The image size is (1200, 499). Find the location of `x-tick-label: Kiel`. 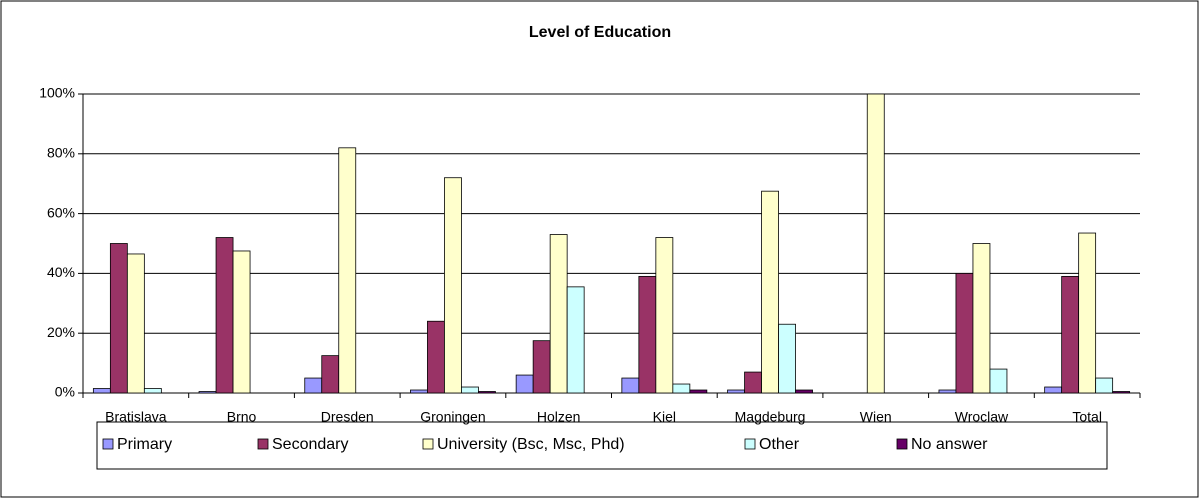

x-tick-label: Kiel is located at coordinates (664, 417).